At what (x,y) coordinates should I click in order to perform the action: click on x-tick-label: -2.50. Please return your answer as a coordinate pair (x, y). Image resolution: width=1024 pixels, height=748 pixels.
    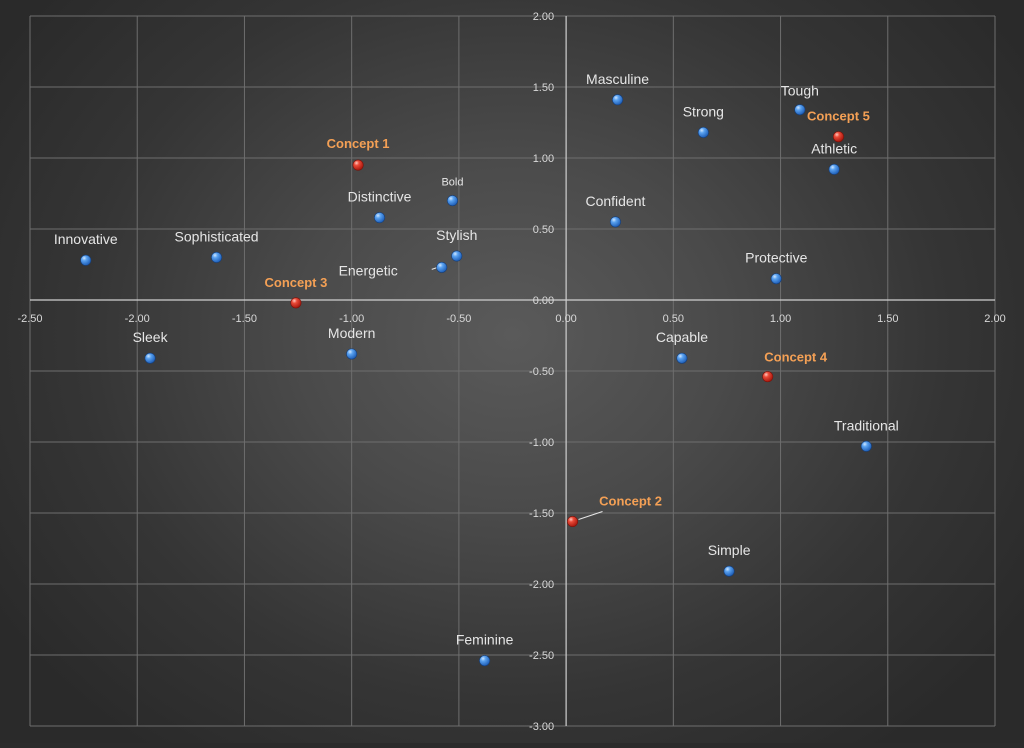
    Looking at the image, I should click on (29, 319).